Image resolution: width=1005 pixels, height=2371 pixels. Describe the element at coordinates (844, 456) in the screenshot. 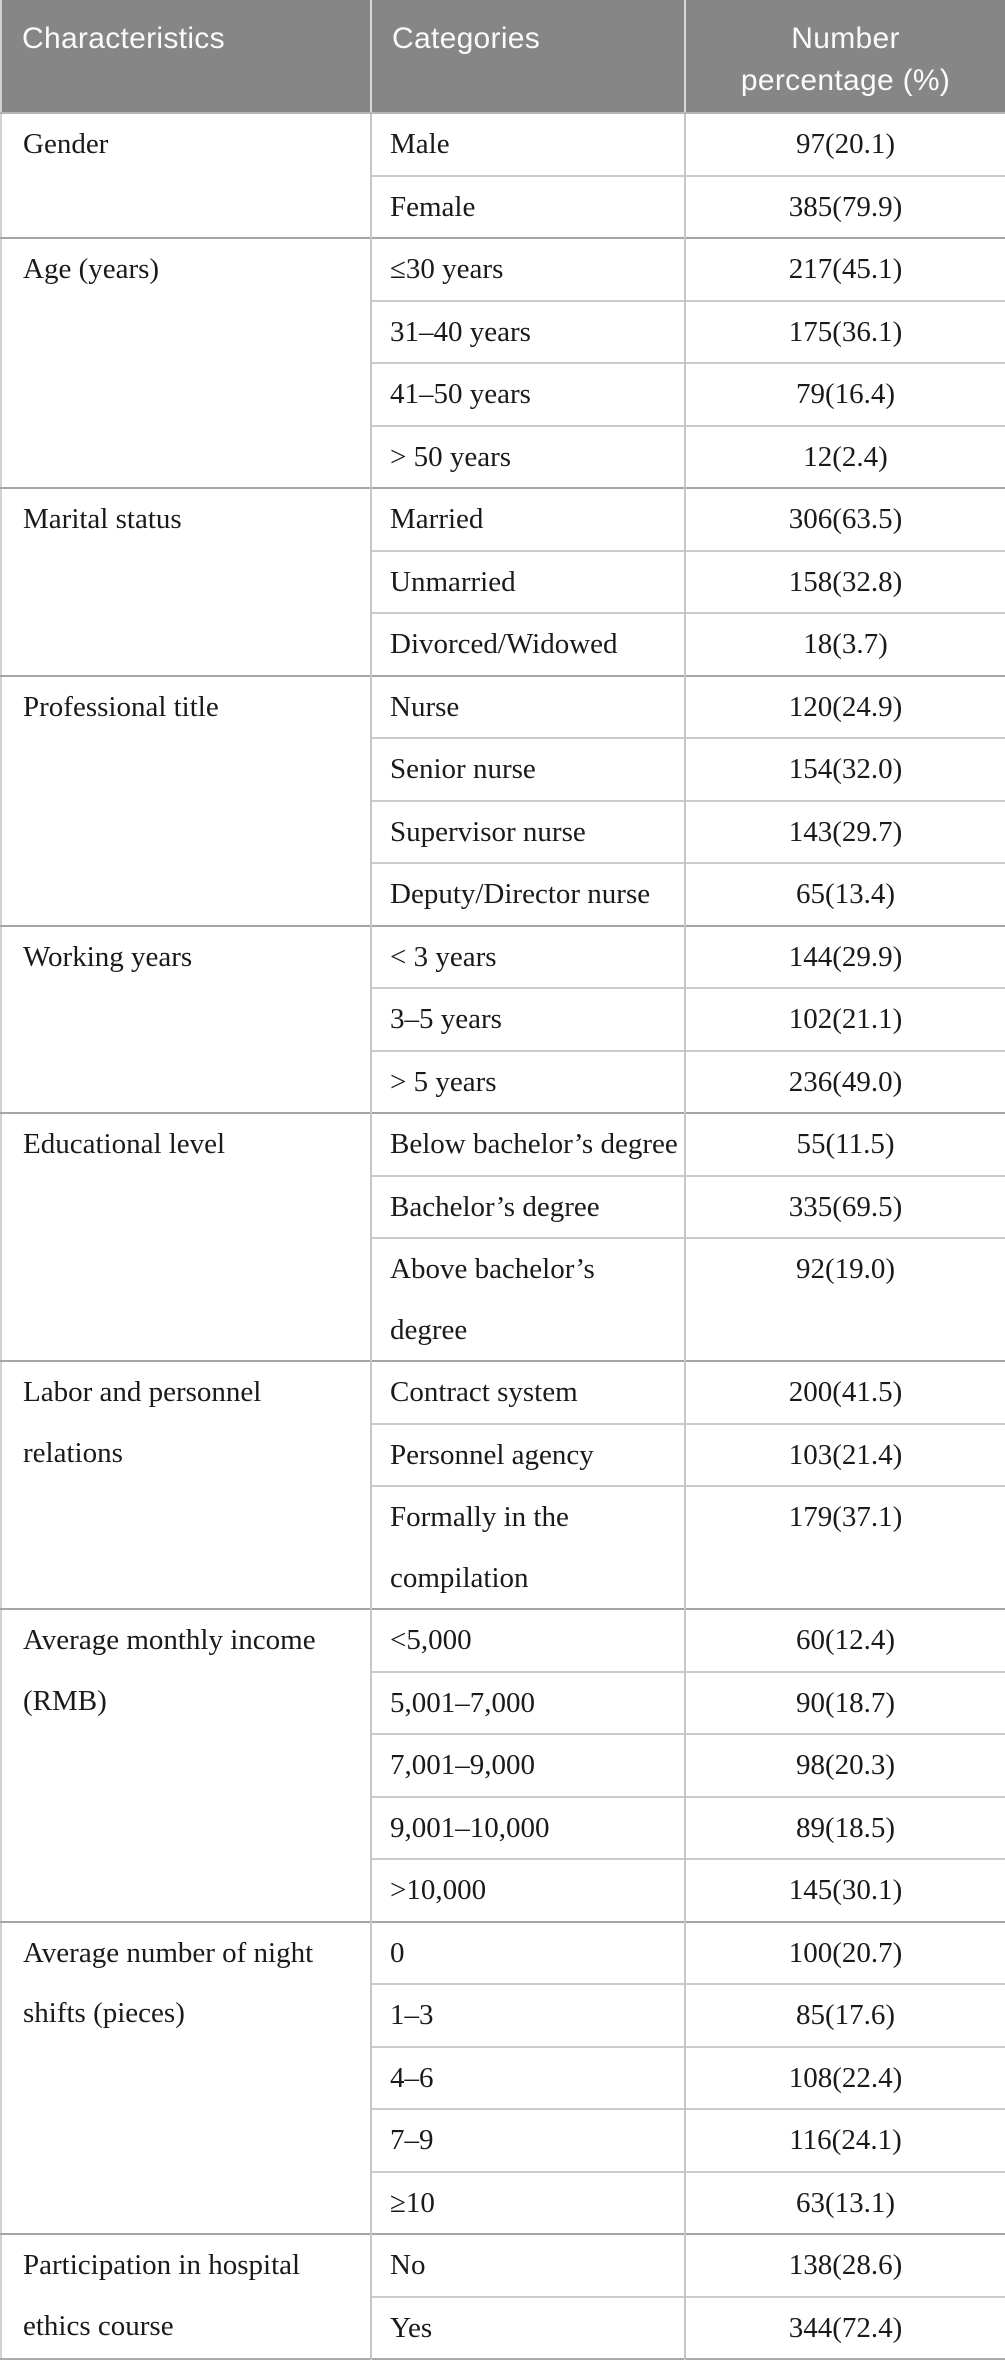

I see `value-cell: 12(2.4)` at that location.